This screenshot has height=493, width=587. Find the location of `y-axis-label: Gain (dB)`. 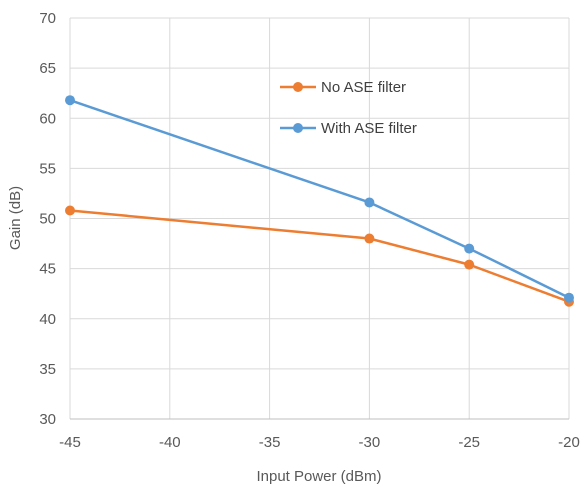

y-axis-label: Gain (dB) is located at coordinates (15, 218).